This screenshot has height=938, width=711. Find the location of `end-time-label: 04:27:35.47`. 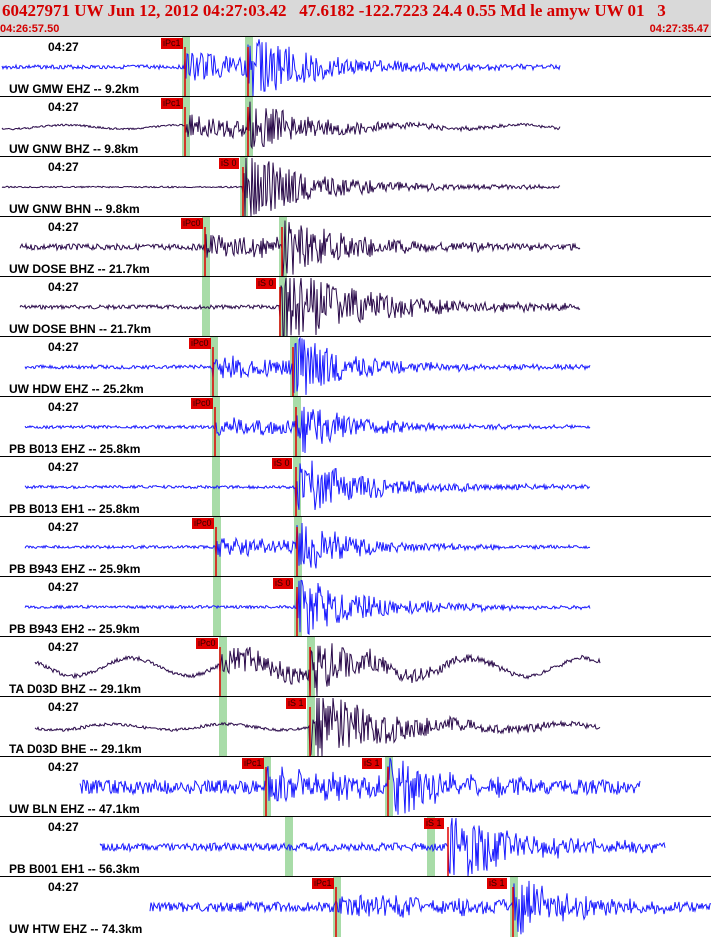

end-time-label: 04:27:35.47 is located at coordinates (679, 29).